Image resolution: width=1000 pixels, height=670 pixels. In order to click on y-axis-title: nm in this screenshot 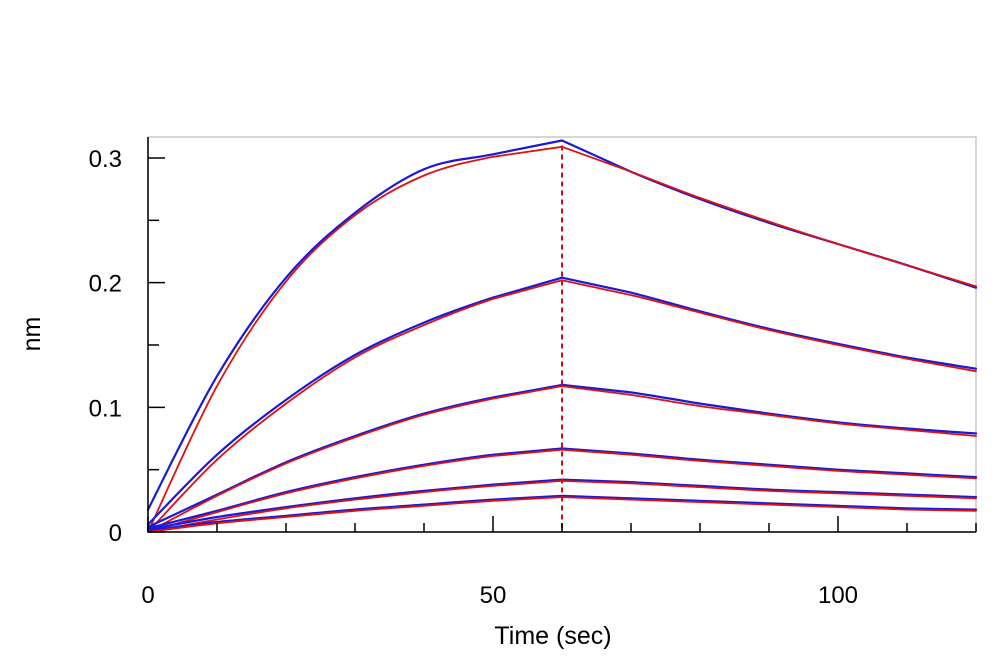, I will do `click(32, 334)`.